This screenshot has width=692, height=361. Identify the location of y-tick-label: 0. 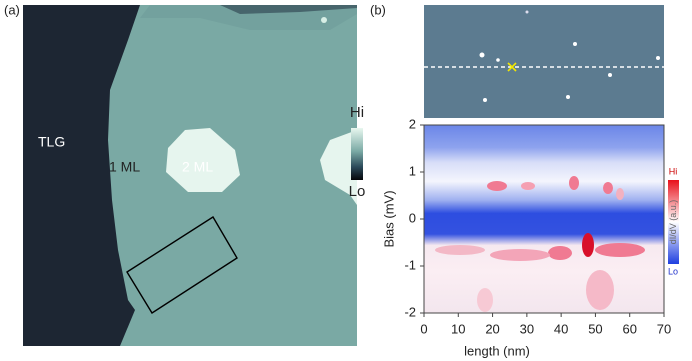
(412, 217).